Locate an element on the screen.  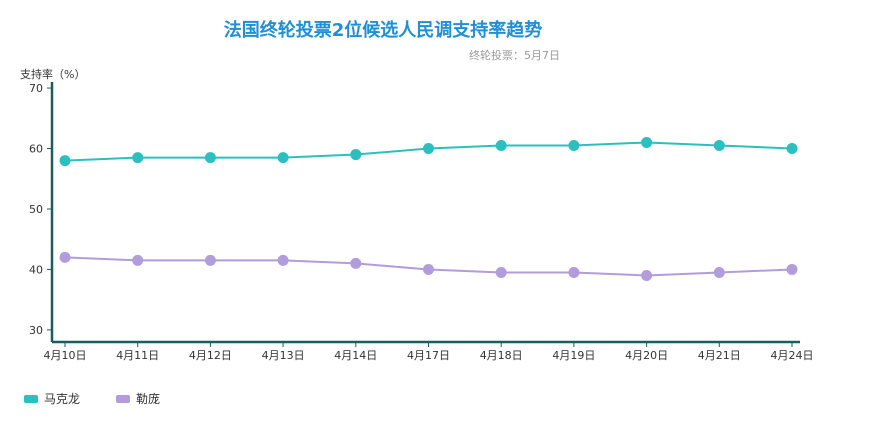
x-tick-label: 4月11日 is located at coordinates (137, 355).